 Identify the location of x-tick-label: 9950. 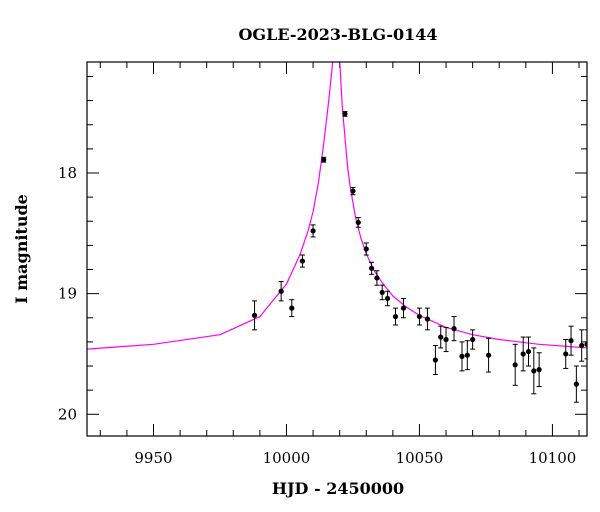
(153, 458).